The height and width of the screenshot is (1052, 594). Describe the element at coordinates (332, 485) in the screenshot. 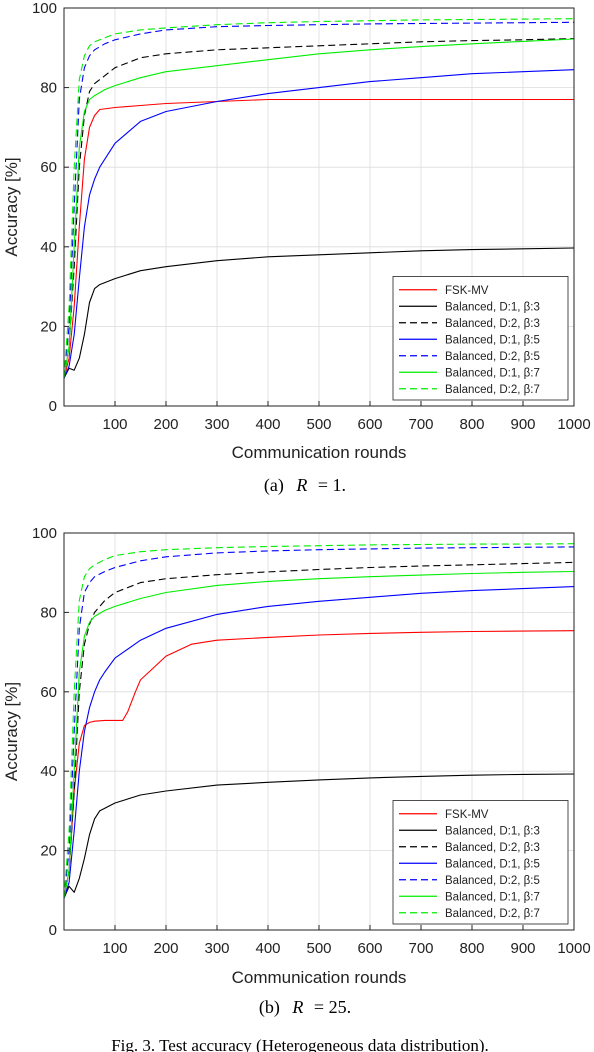

I see `subcaption-a-rest: = 1.` at that location.